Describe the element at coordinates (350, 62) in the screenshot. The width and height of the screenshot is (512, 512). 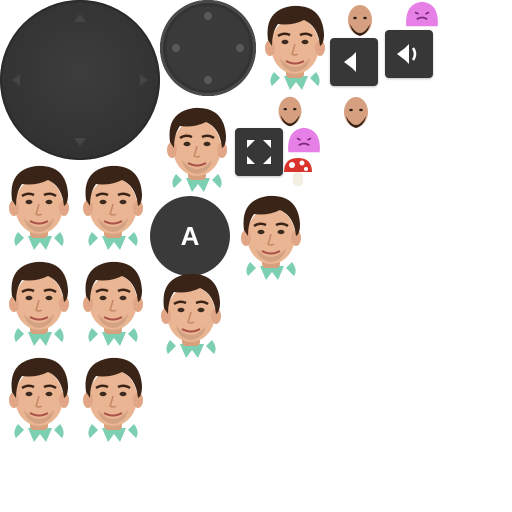
I see `speaker-muted-icon` at that location.